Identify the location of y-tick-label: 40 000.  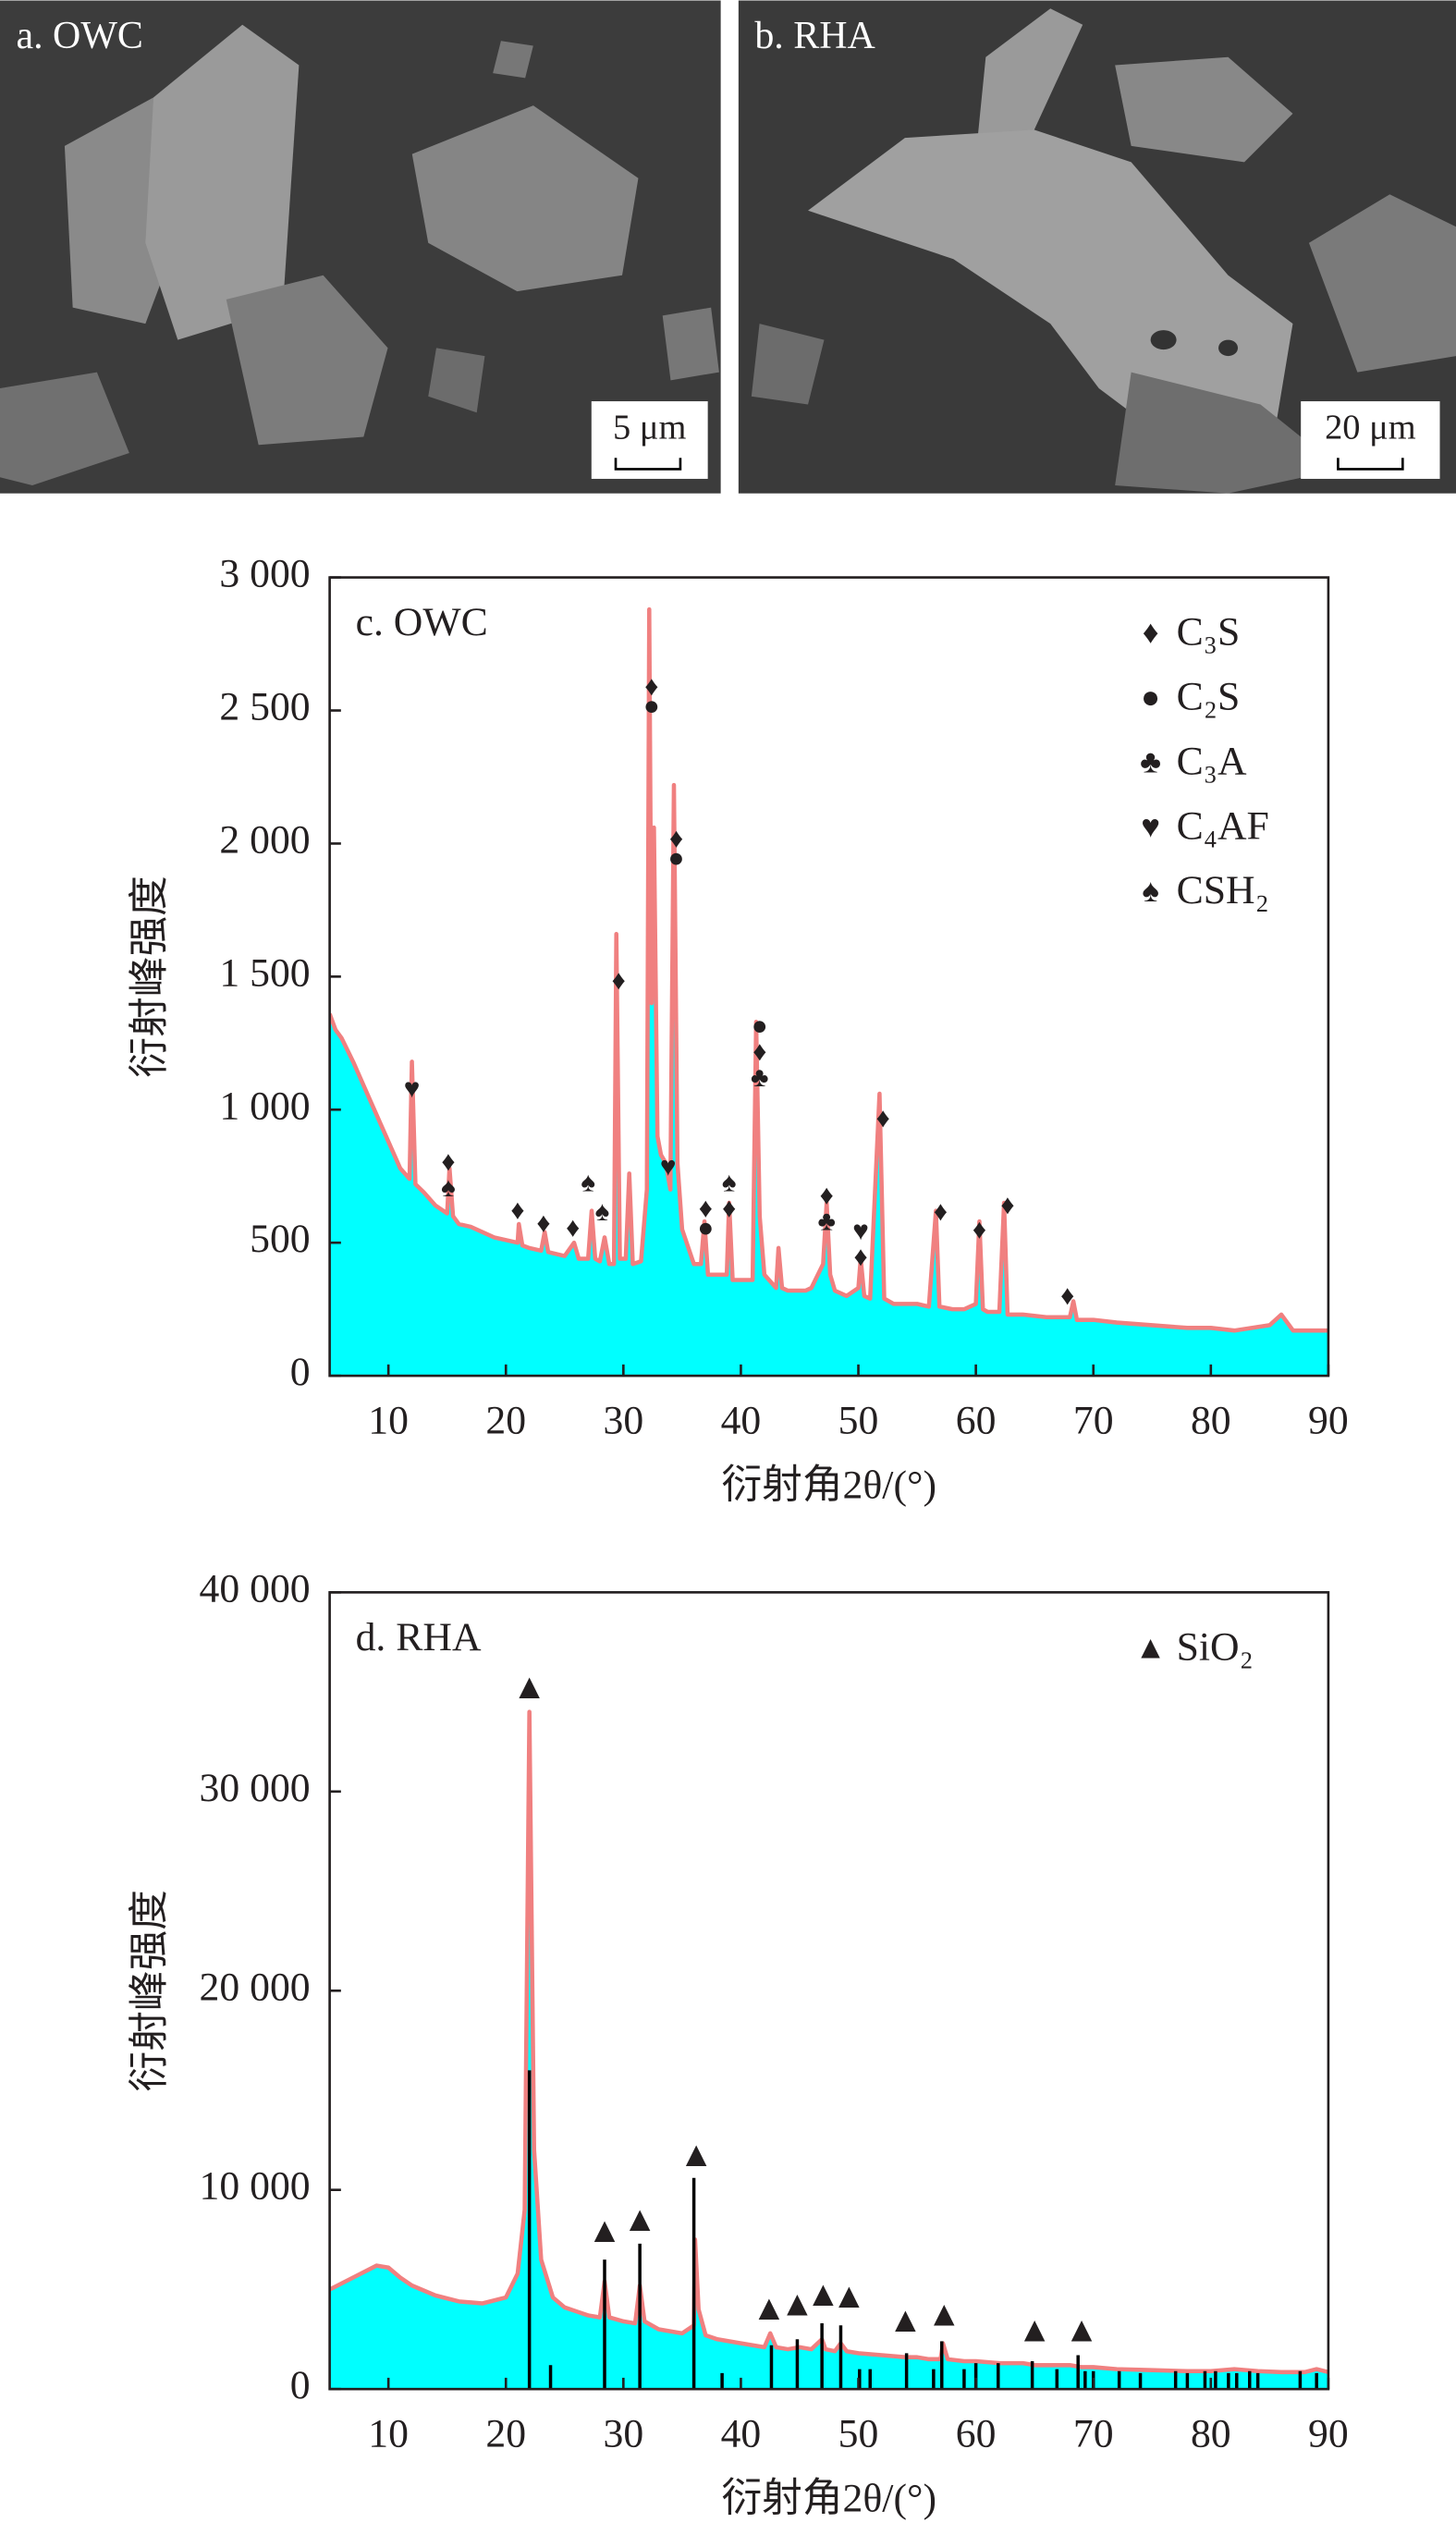
(254, 1588).